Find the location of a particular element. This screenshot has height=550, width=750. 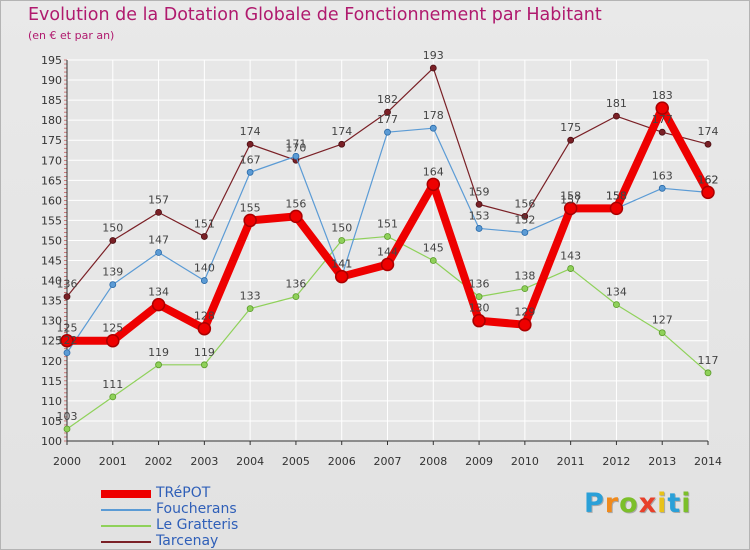

data-label: 177 is located at coordinates (387, 119).